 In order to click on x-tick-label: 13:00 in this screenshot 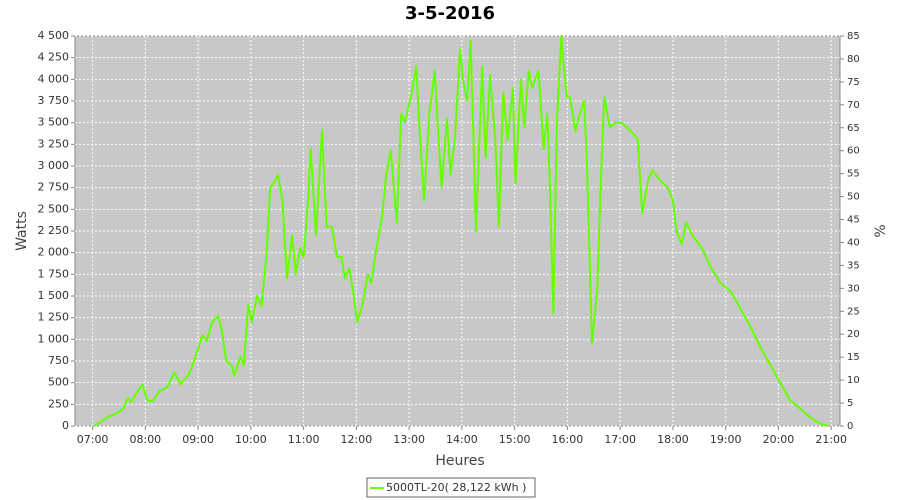, I will do `click(409, 439)`.